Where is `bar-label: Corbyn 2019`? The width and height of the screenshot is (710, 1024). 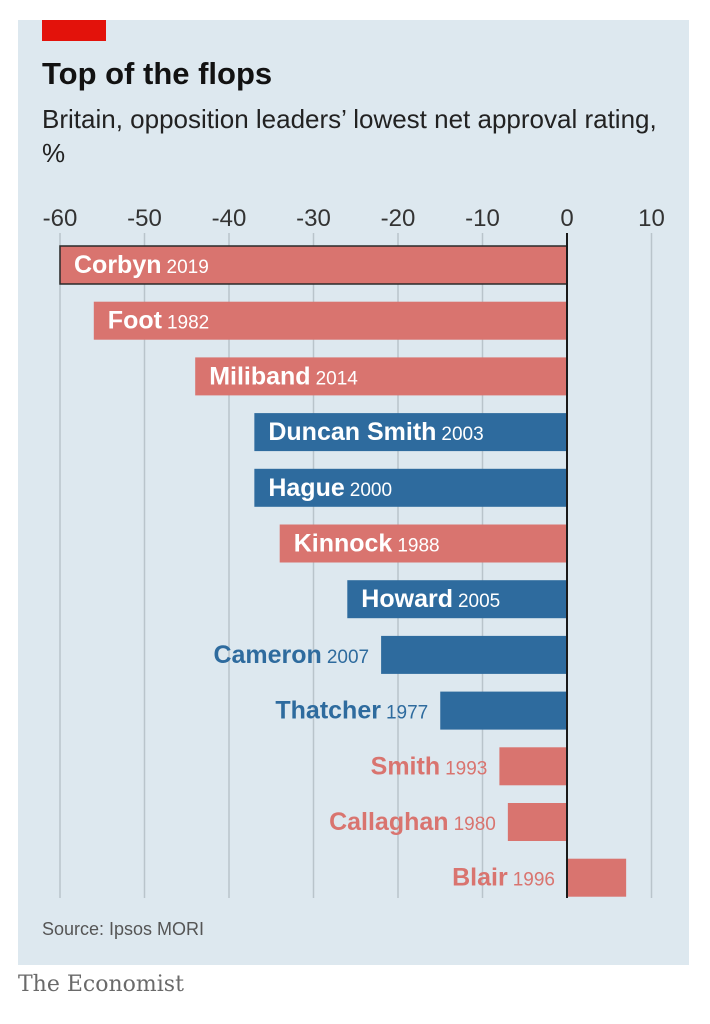 bar-label: Corbyn 2019 is located at coordinates (141, 265).